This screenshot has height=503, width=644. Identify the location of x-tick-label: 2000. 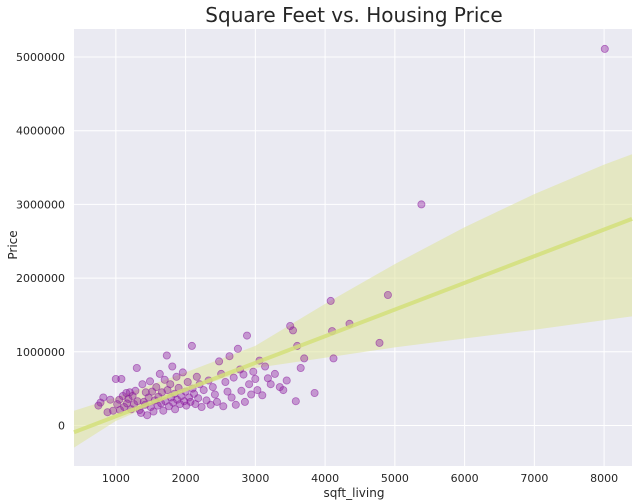
(186, 478).